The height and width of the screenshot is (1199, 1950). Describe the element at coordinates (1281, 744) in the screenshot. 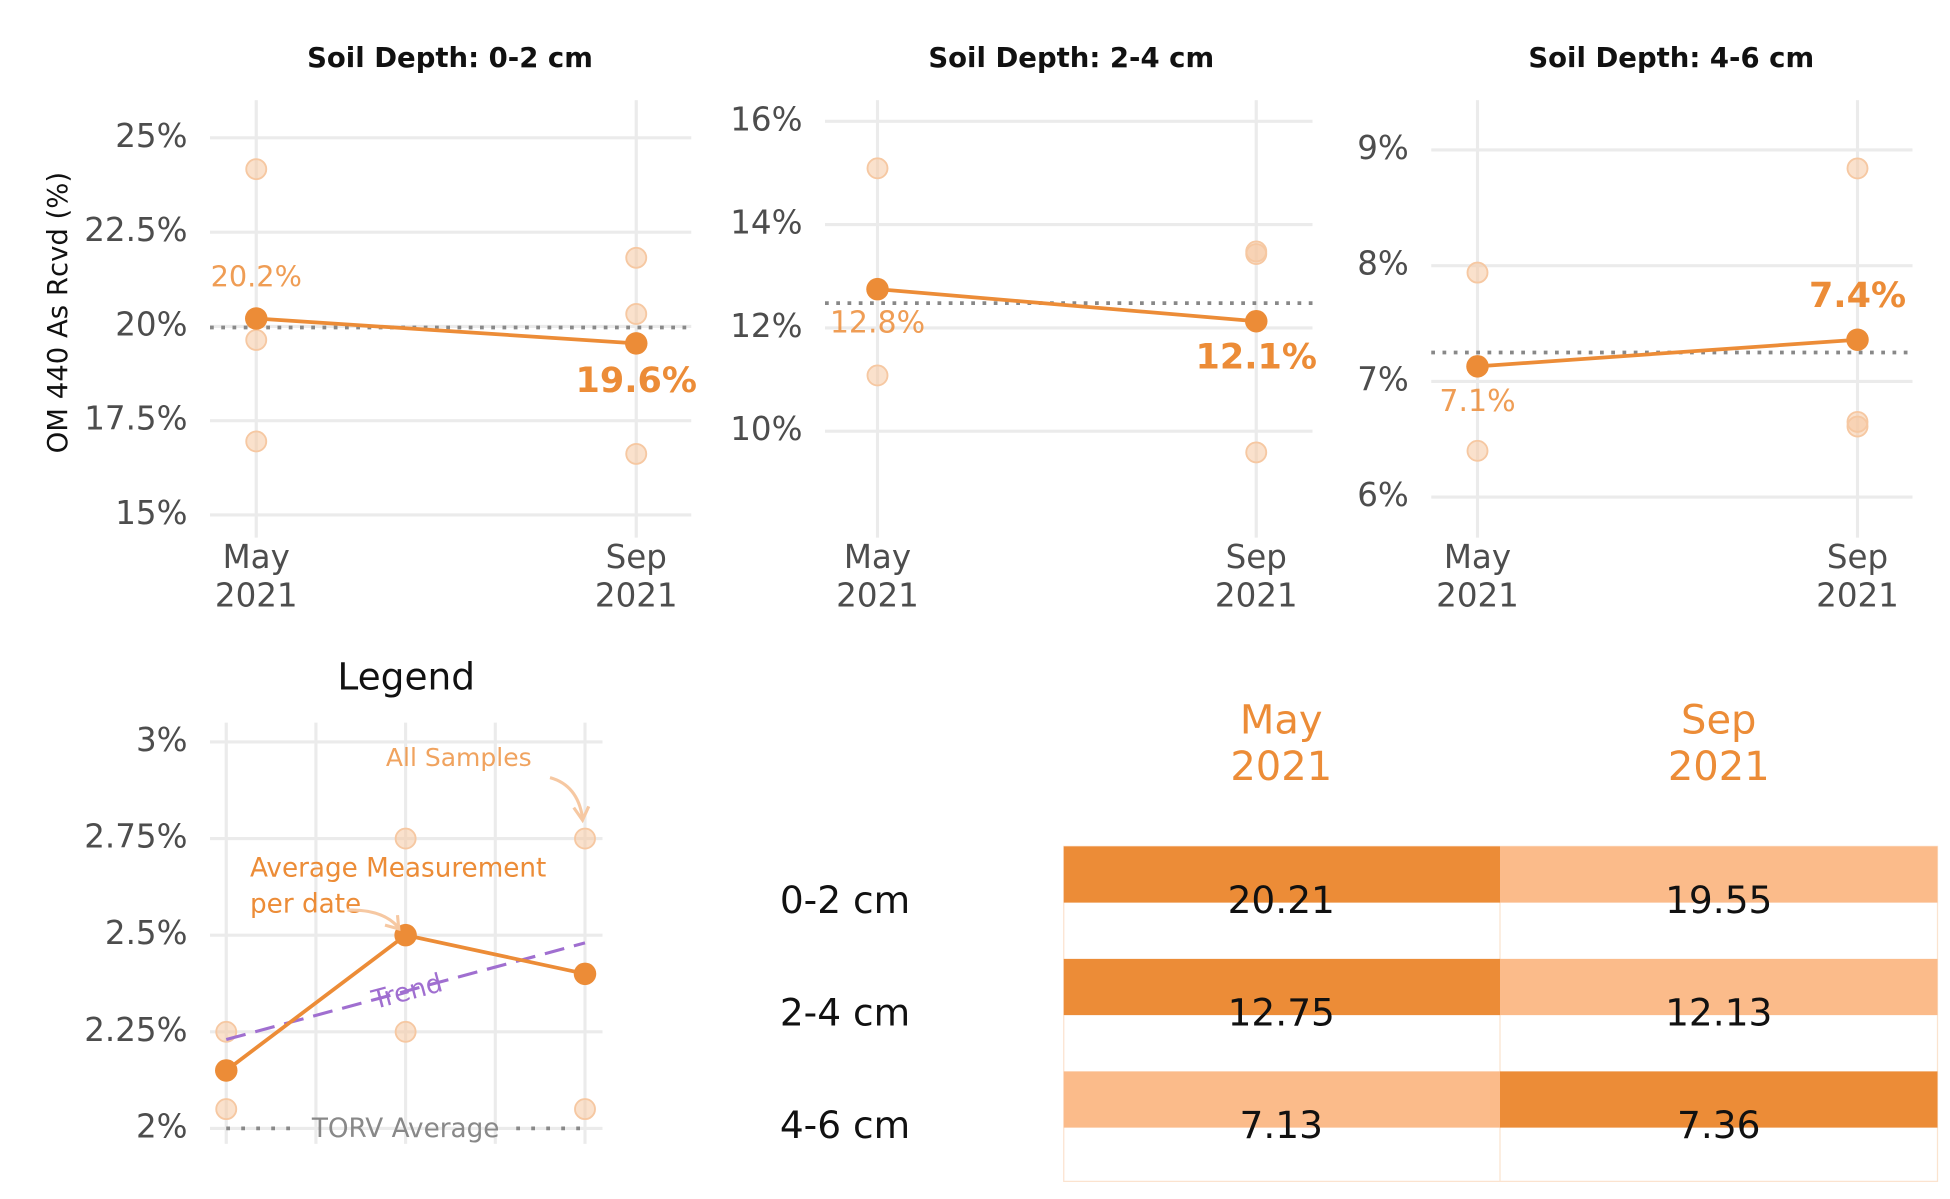

I see `table-column-header: May 2021` at that location.